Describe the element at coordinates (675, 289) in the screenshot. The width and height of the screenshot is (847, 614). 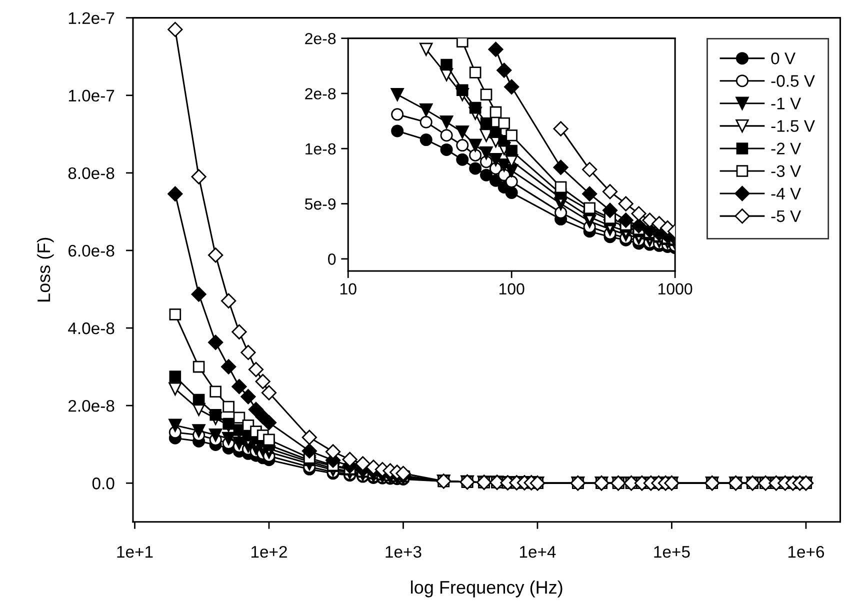
I see `x-tick-label: 1000` at that location.